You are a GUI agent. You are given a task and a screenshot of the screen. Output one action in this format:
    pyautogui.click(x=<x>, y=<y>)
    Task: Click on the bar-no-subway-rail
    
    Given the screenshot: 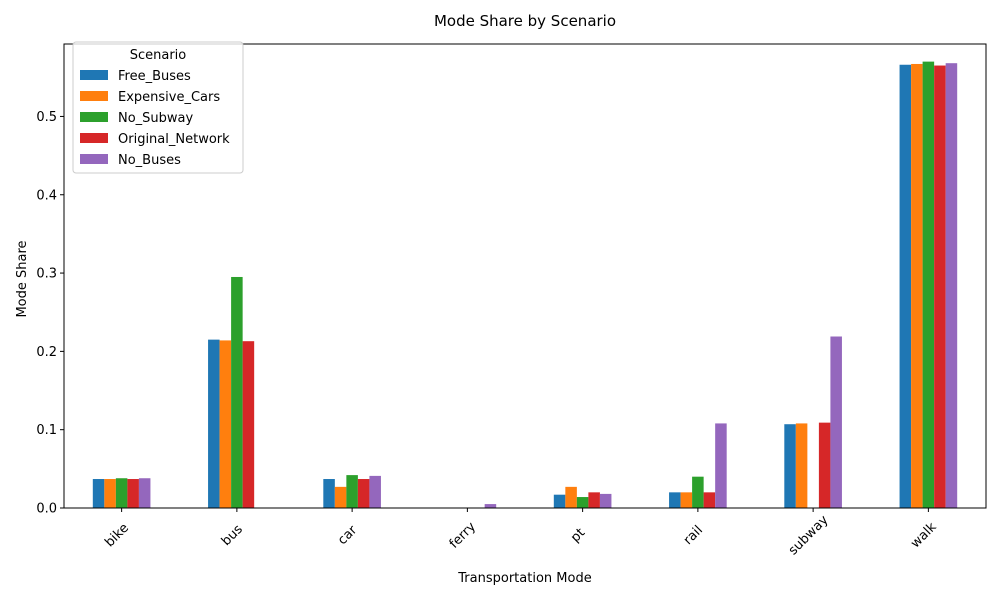 What is the action you would take?
    pyautogui.click(x=698, y=492)
    